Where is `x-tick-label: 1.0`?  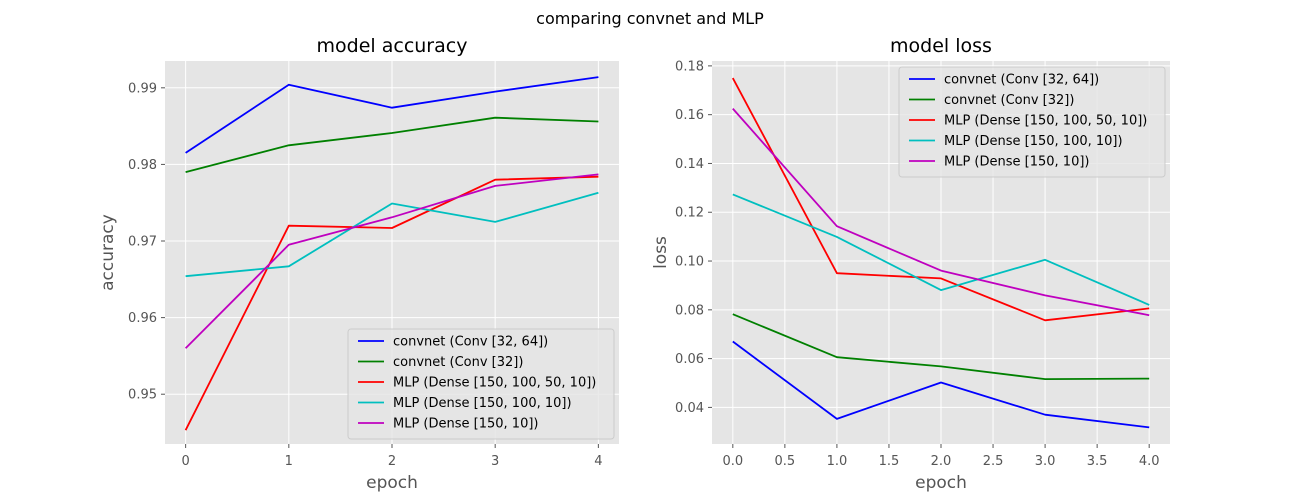 x-tick-label: 1.0 is located at coordinates (837, 461).